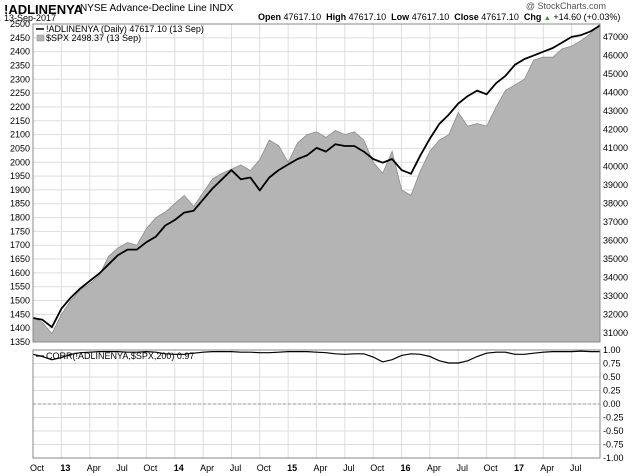 This screenshot has height=476, width=640. Describe the element at coordinates (615, 203) in the screenshot. I see `right-axis-tick-label: 38000` at that location.